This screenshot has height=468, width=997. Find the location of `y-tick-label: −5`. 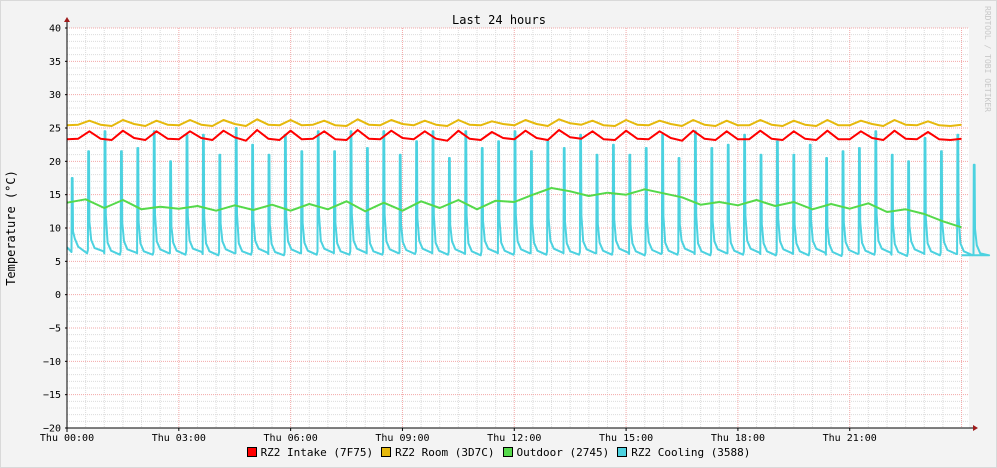

y-tick-label: −5 is located at coordinates (55, 329).